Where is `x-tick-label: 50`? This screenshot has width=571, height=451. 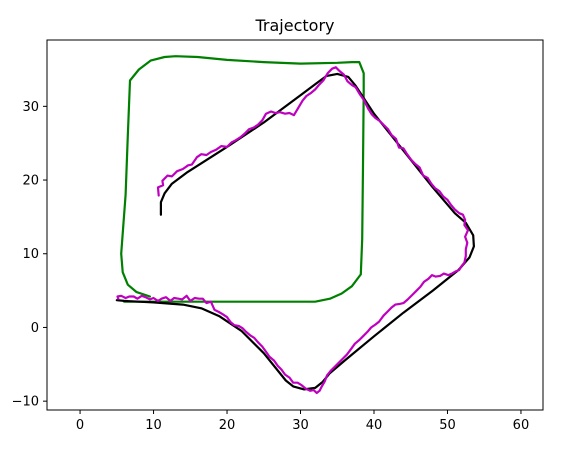 x-tick-label: 50 is located at coordinates (447, 425).